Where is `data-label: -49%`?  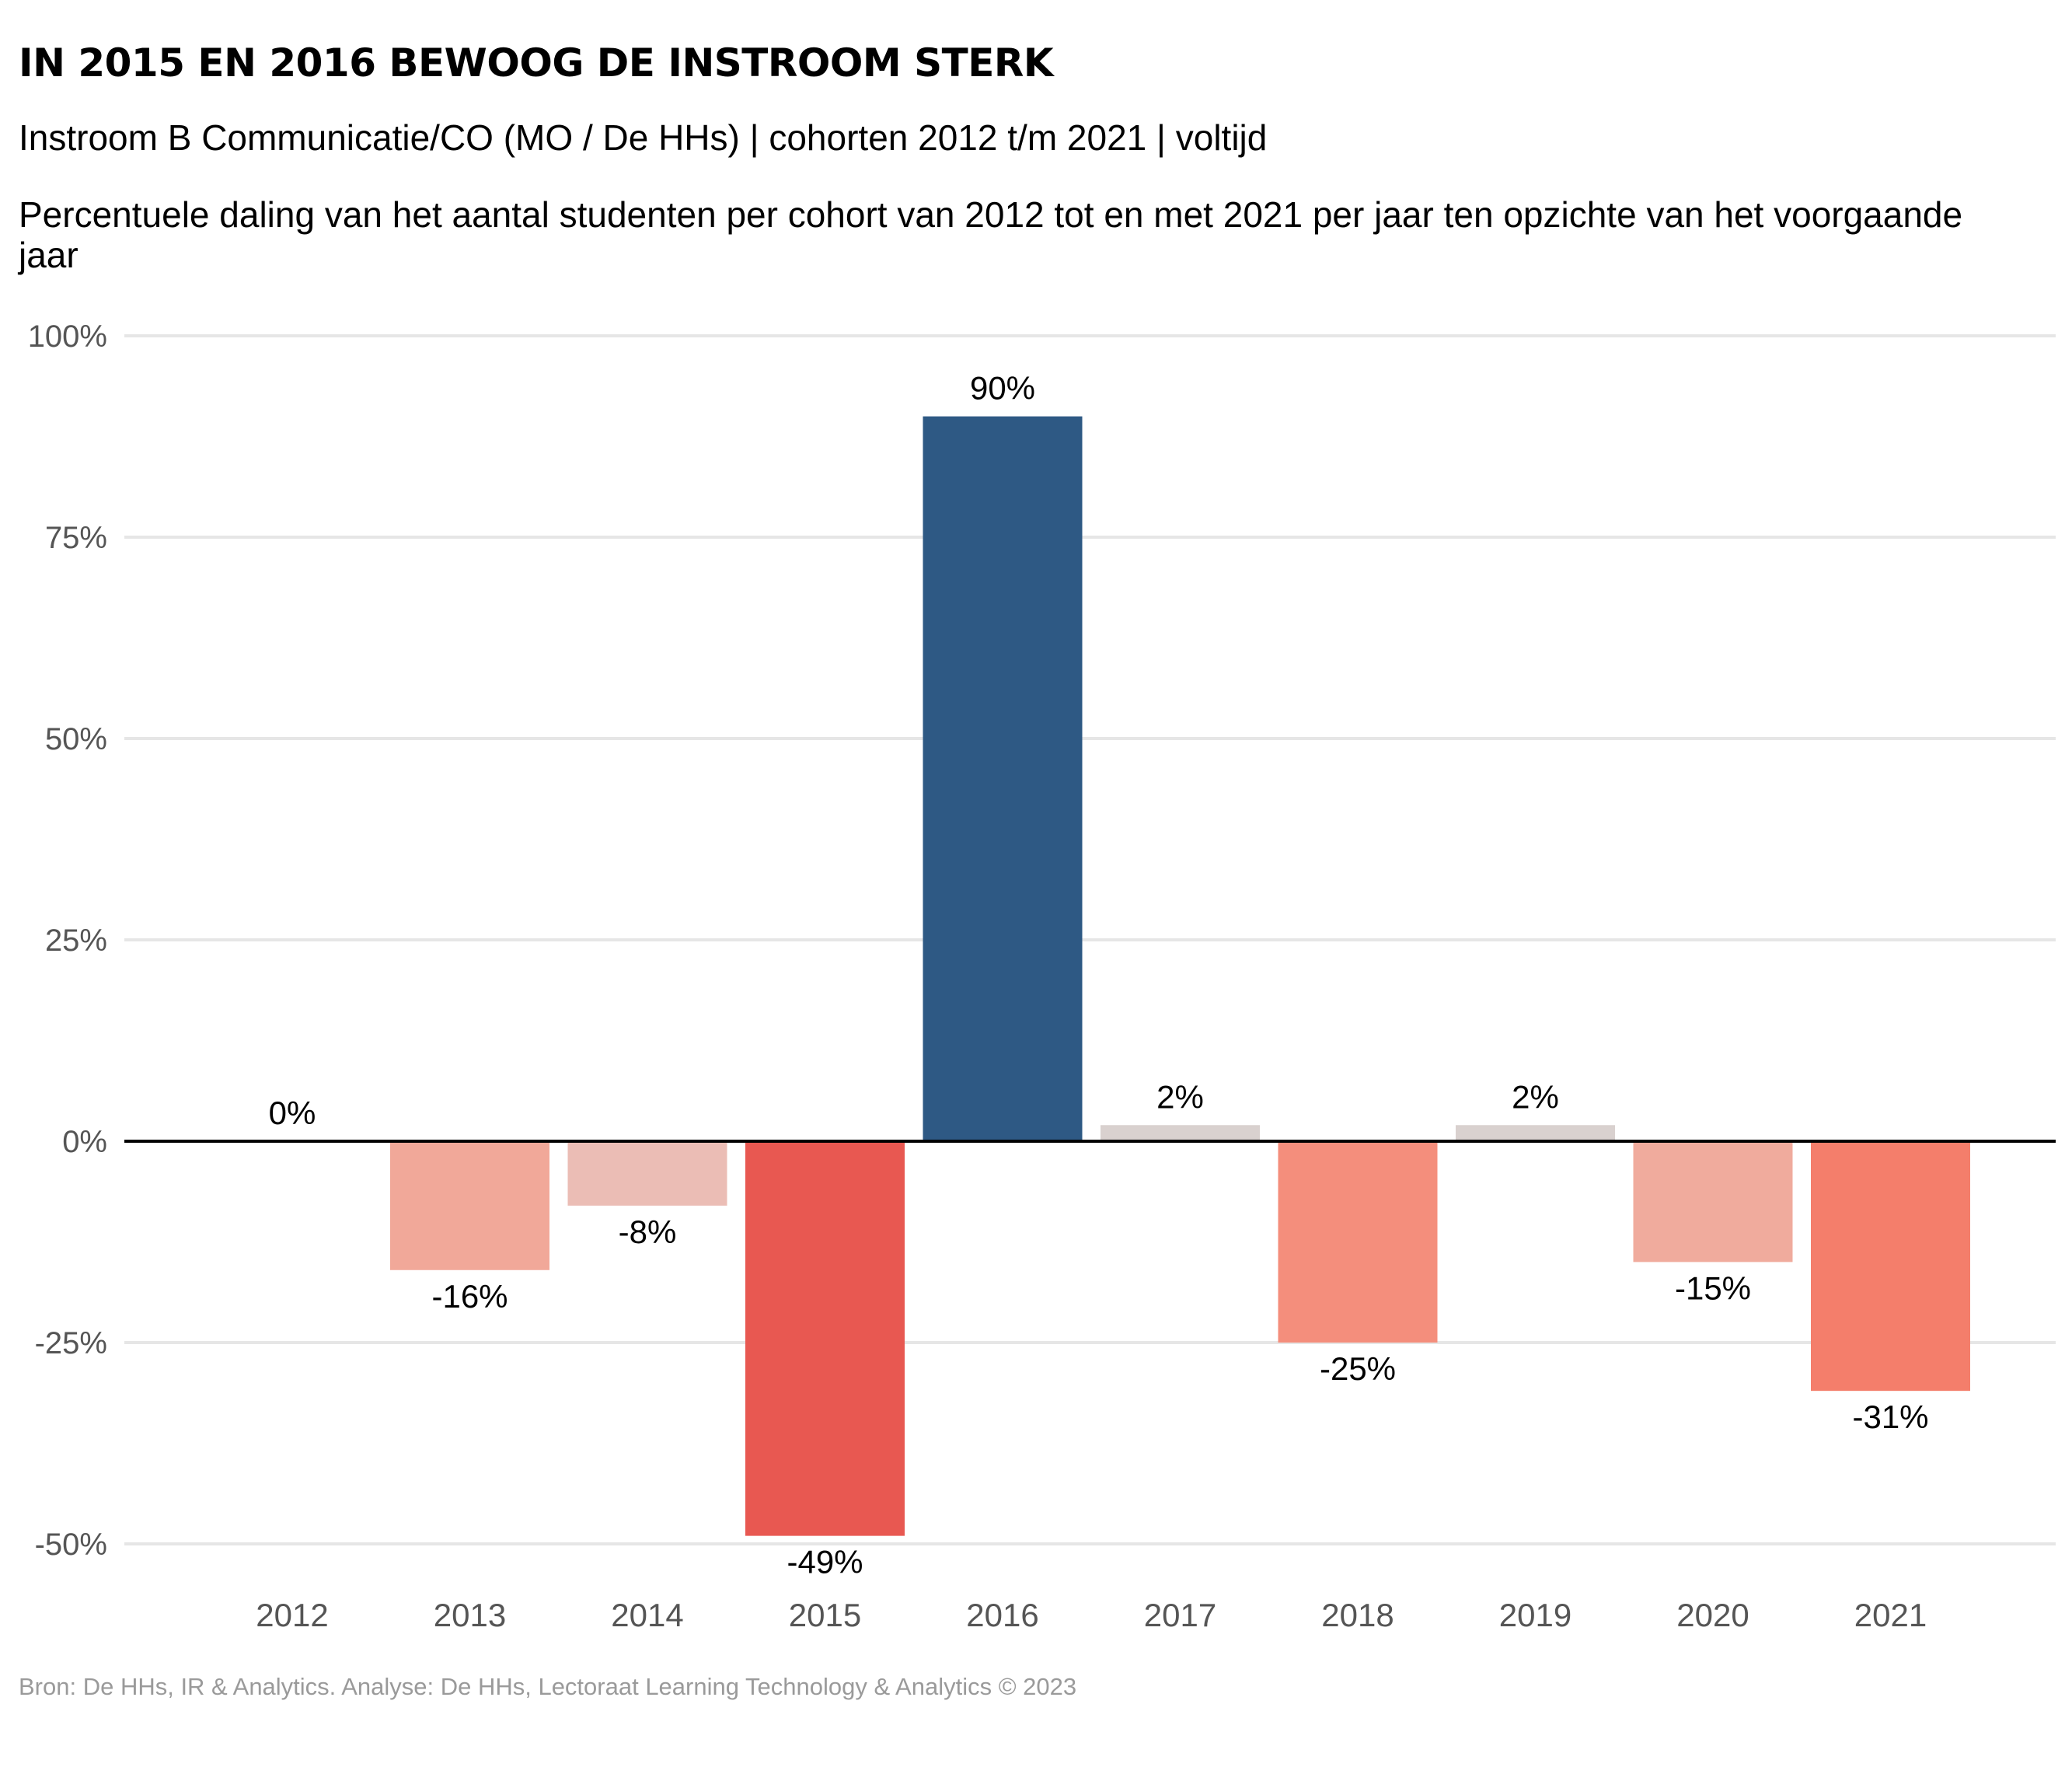 data-label: -49% is located at coordinates (825, 1562).